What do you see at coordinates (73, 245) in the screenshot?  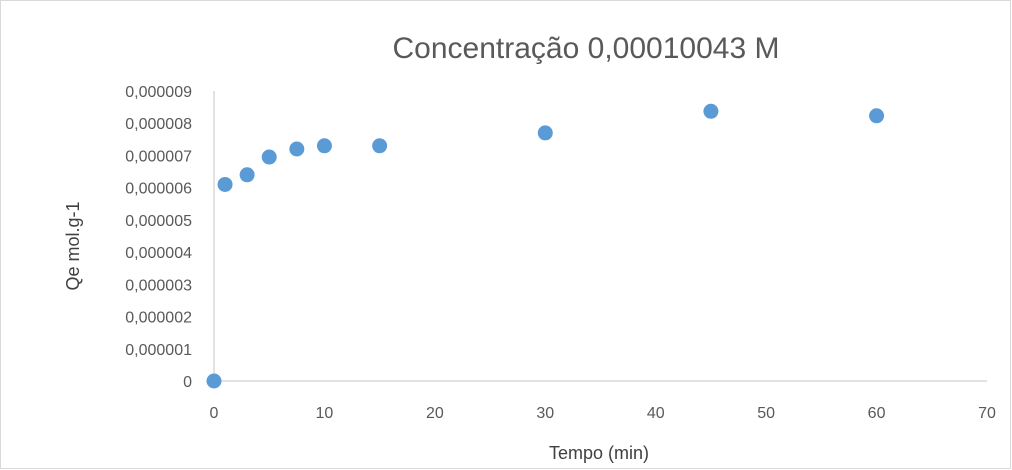 I see `y-axis-label: Qe mol.g-1` at bounding box center [73, 245].